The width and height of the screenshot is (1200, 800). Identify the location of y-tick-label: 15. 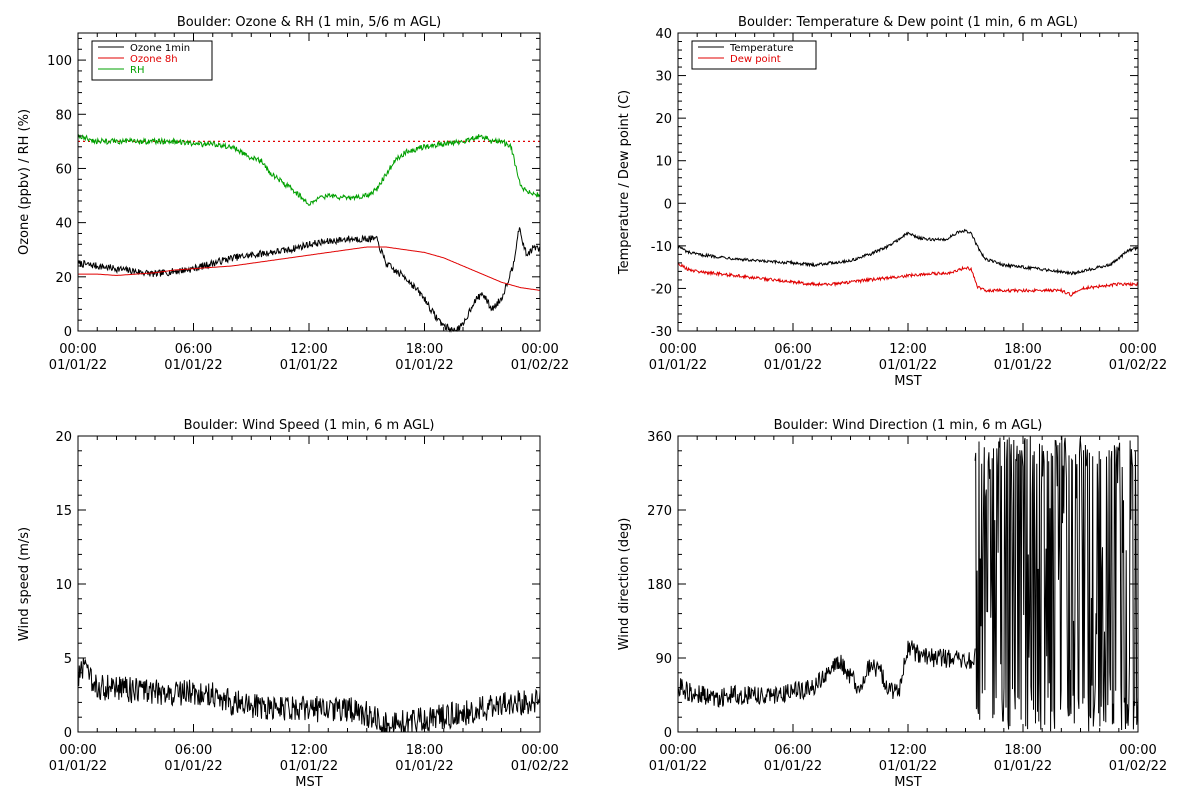
(63, 511).